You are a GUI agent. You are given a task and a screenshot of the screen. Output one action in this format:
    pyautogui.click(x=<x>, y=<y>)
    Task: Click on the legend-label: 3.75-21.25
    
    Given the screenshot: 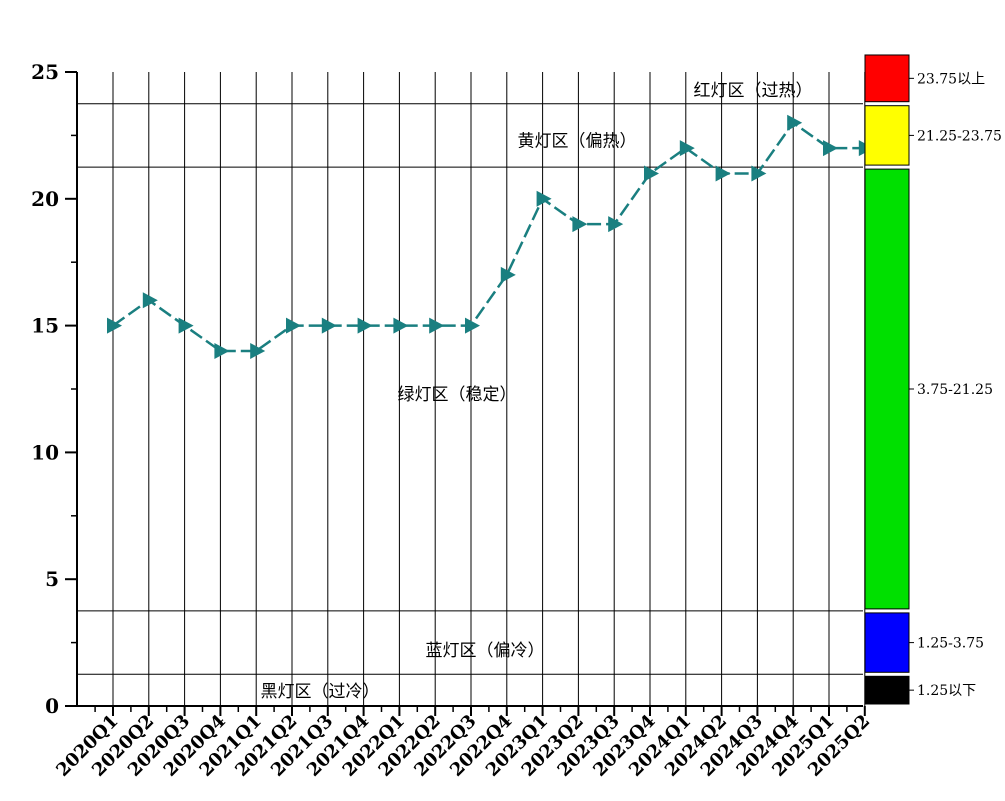 What is the action you would take?
    pyautogui.click(x=955, y=390)
    